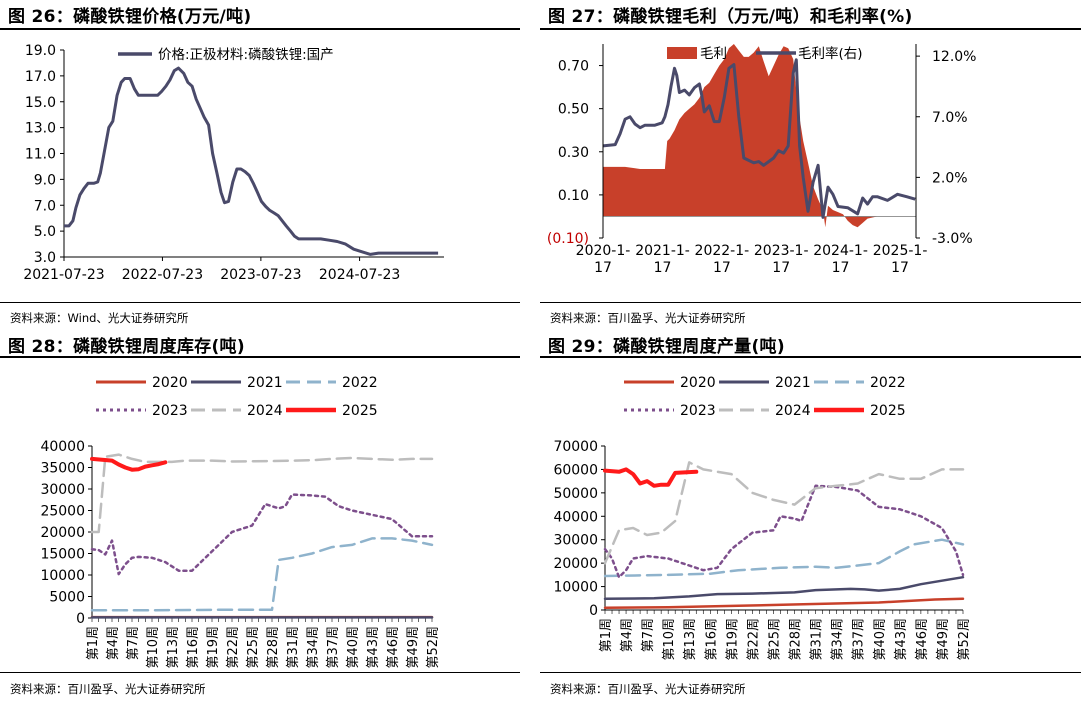  I want to click on y-tick-label: 70000, so click(575, 447).